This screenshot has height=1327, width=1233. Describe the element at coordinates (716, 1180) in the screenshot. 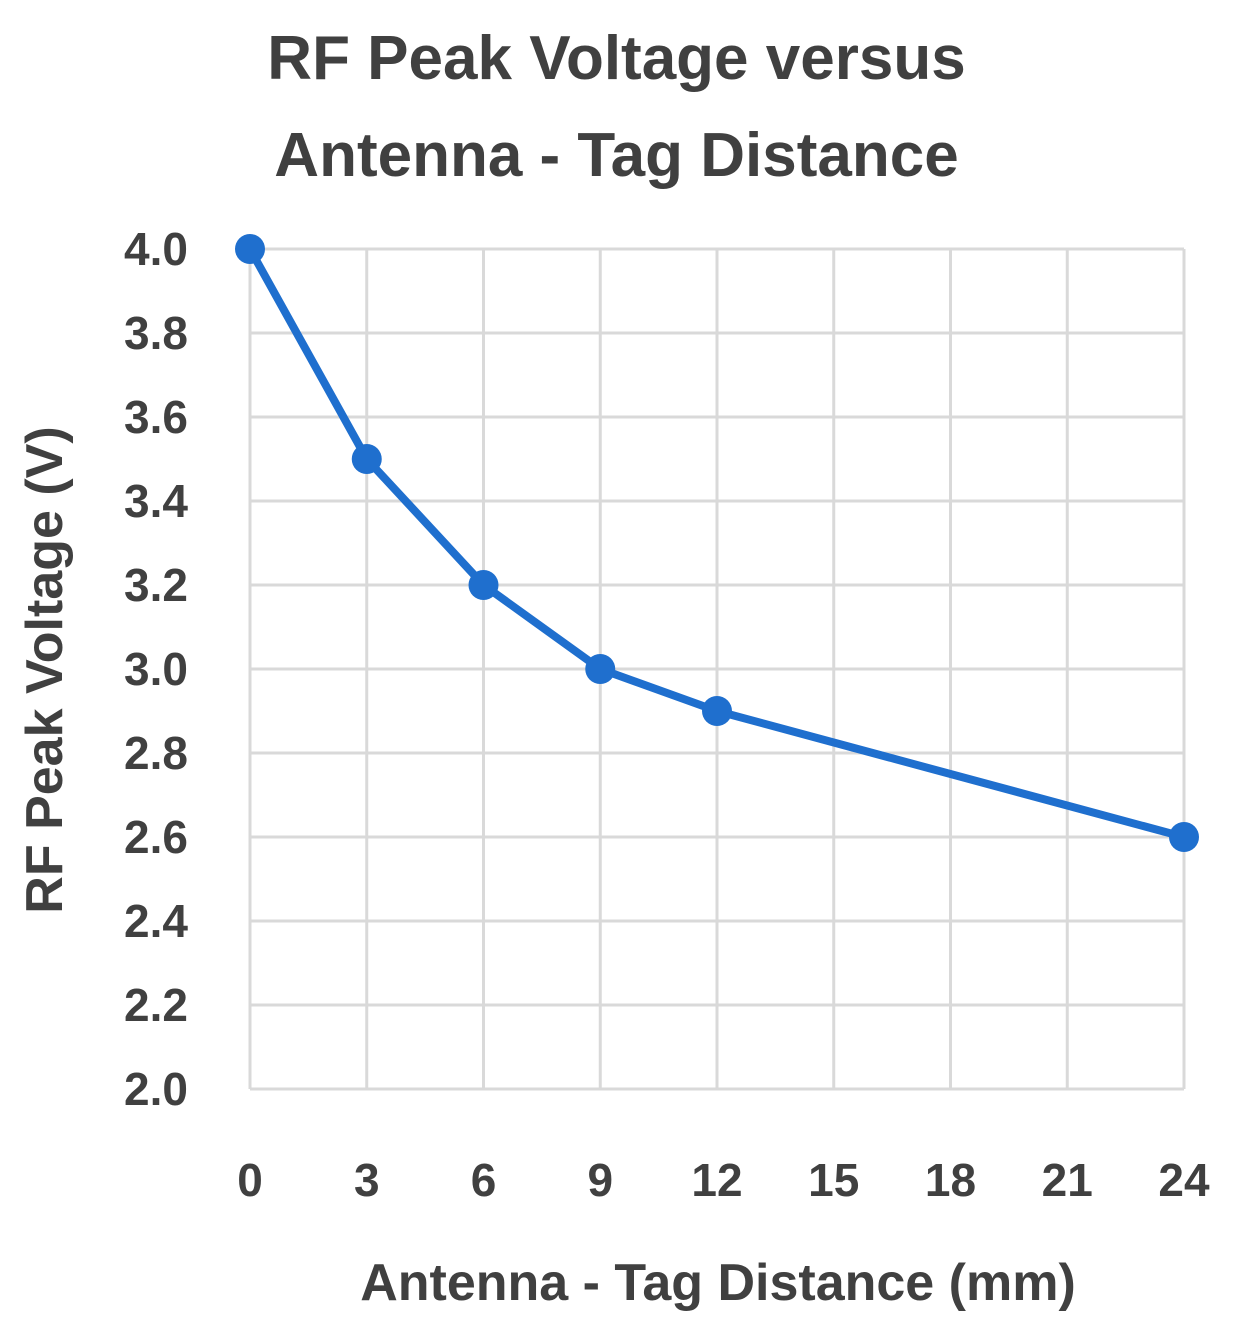

I see `x-tick-label: 12` at that location.